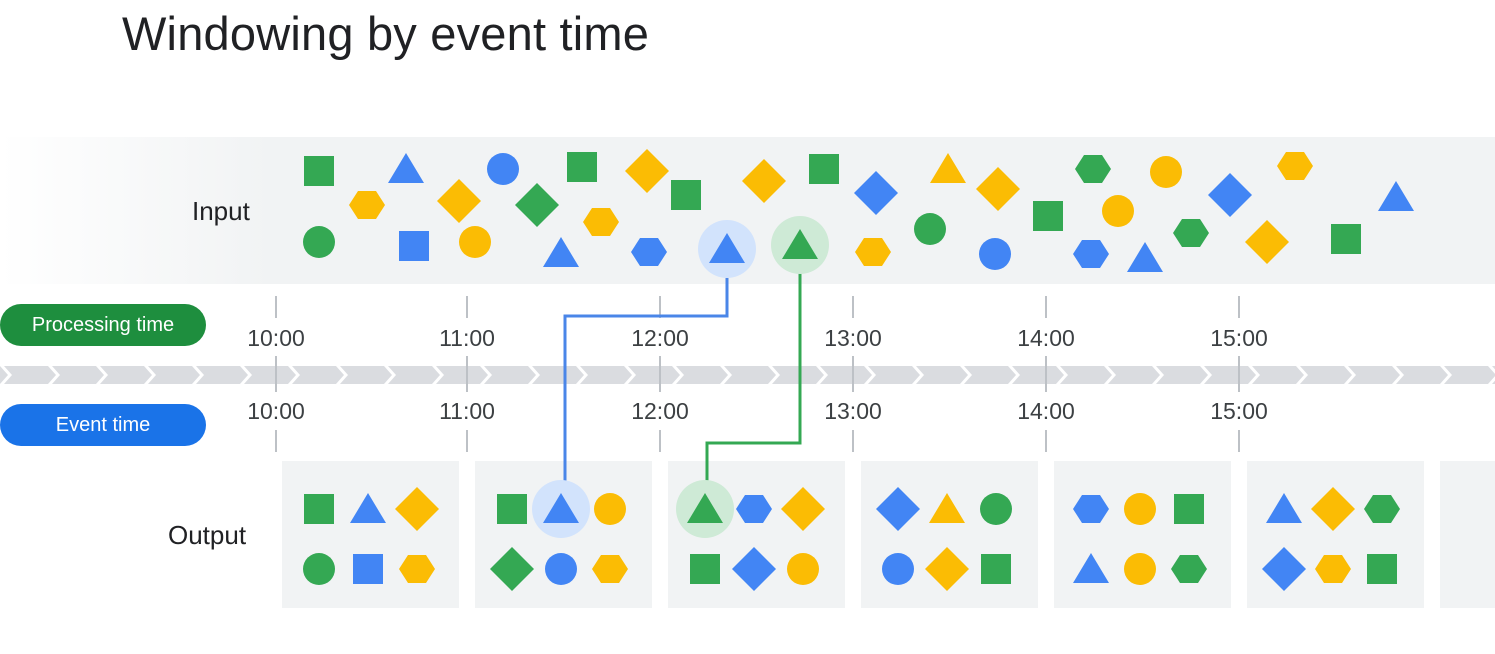 This screenshot has height=654, width=1495. I want to click on page-title: Windowing by event time, so click(386, 33).